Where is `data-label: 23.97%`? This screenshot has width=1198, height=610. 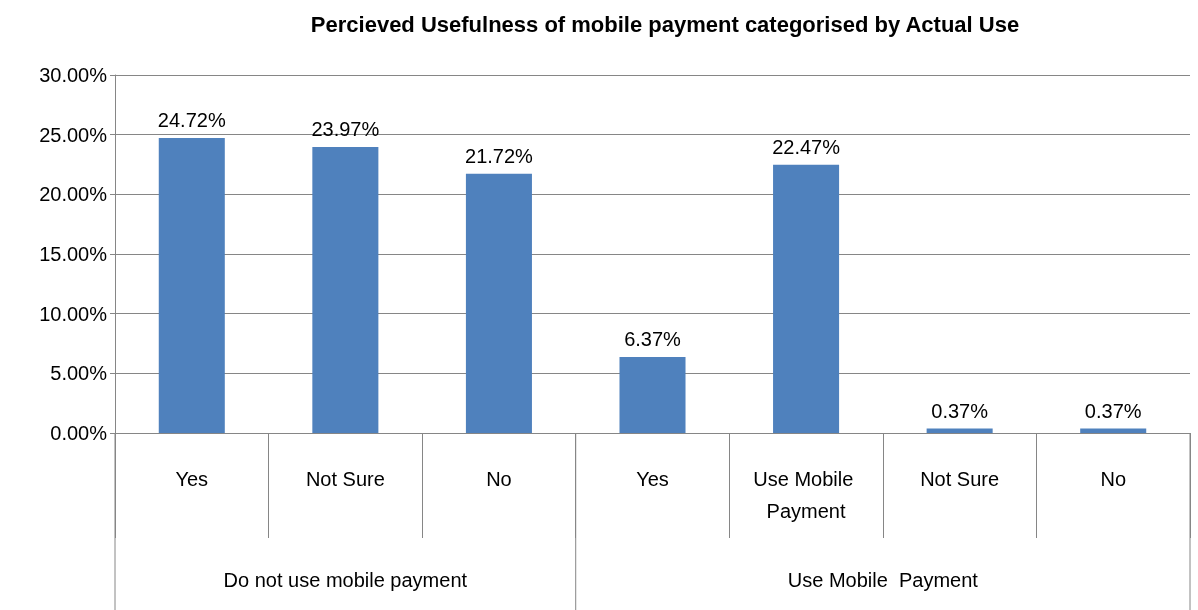
data-label: 23.97% is located at coordinates (345, 128).